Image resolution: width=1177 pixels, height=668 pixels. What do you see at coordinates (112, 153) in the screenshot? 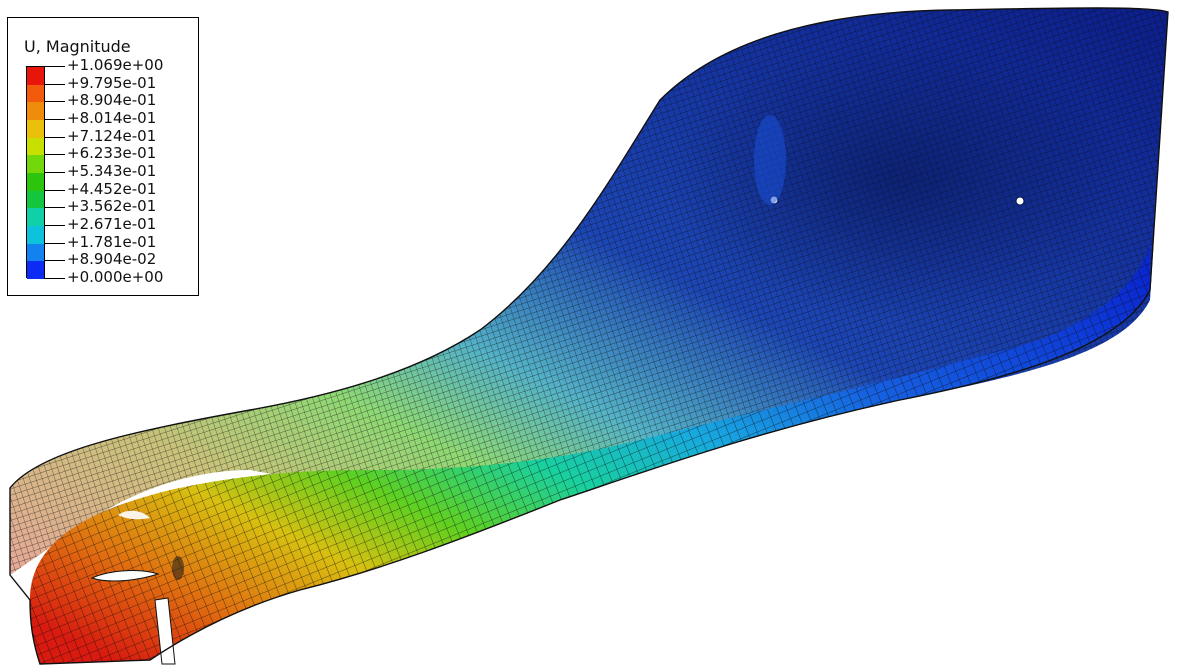
I see `legend-value-label: +6.233e-01` at bounding box center [112, 153].